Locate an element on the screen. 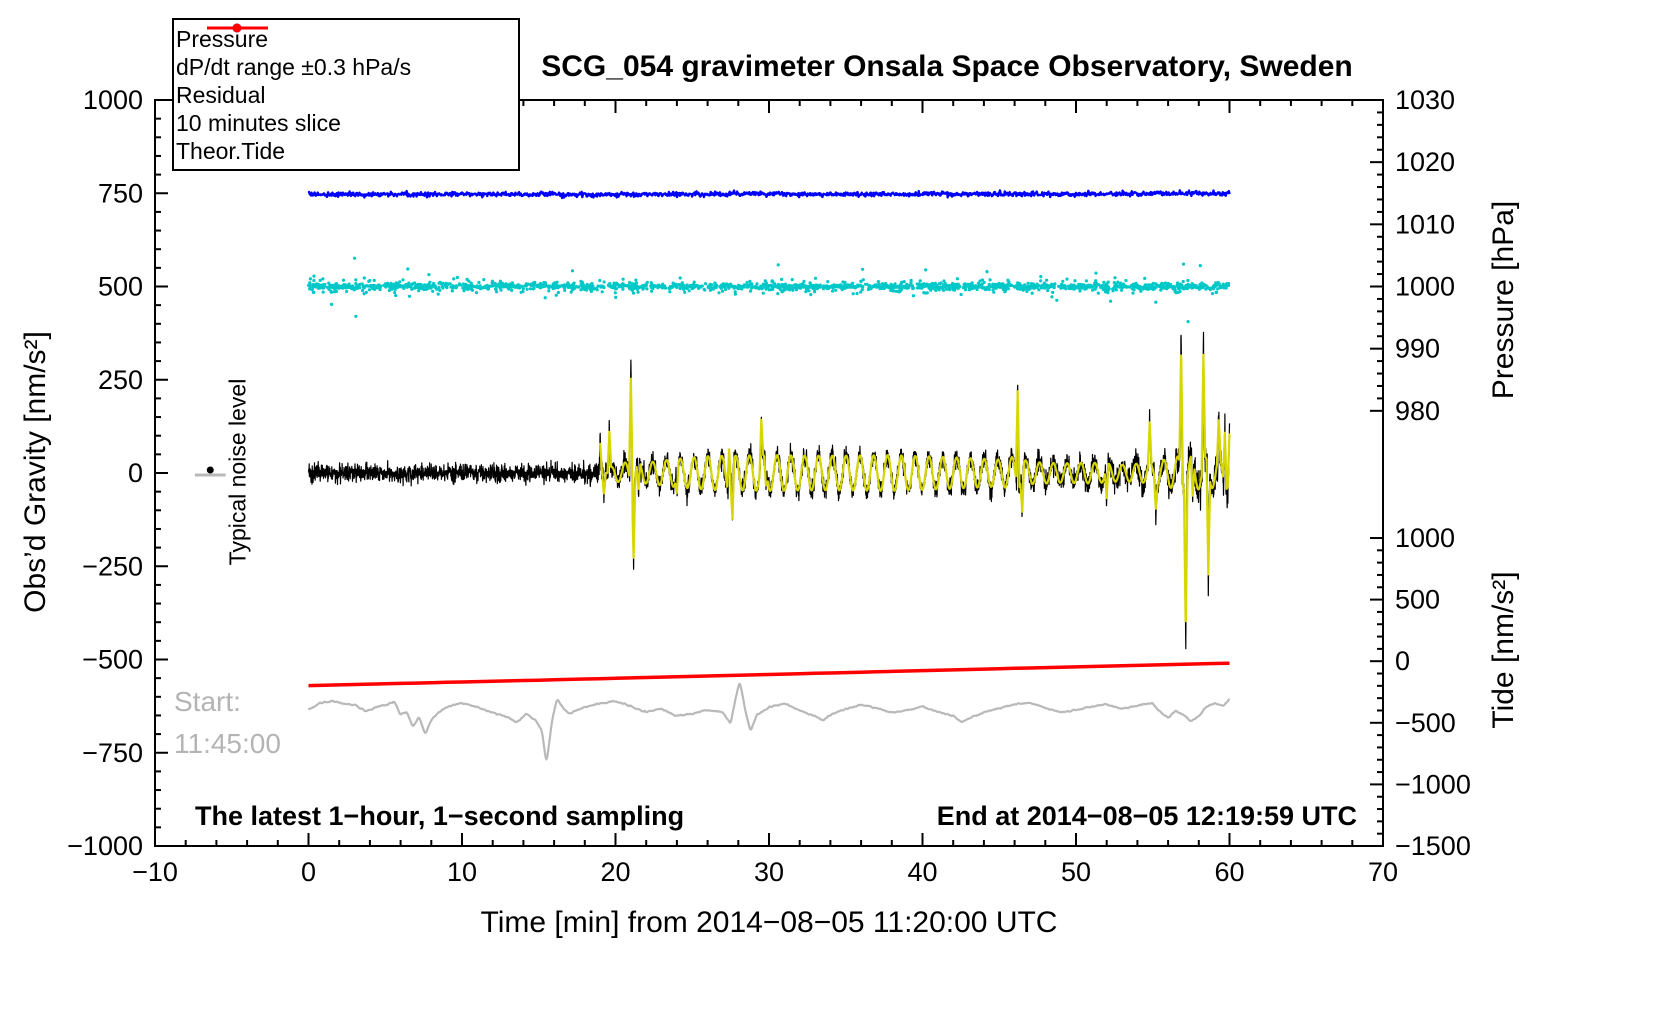 The image size is (1676, 1020). legend-label: Residual is located at coordinates (221, 94).